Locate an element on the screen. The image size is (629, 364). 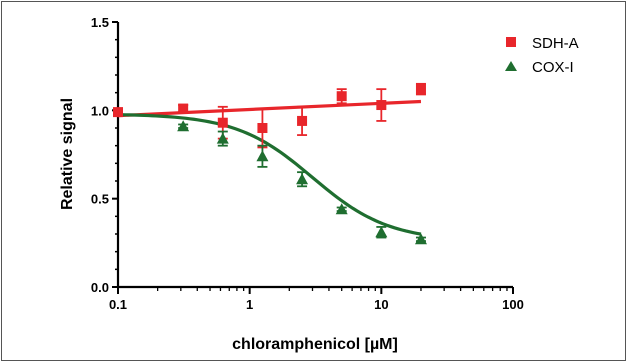
x-tick-label: 0.1 is located at coordinates (118, 304).